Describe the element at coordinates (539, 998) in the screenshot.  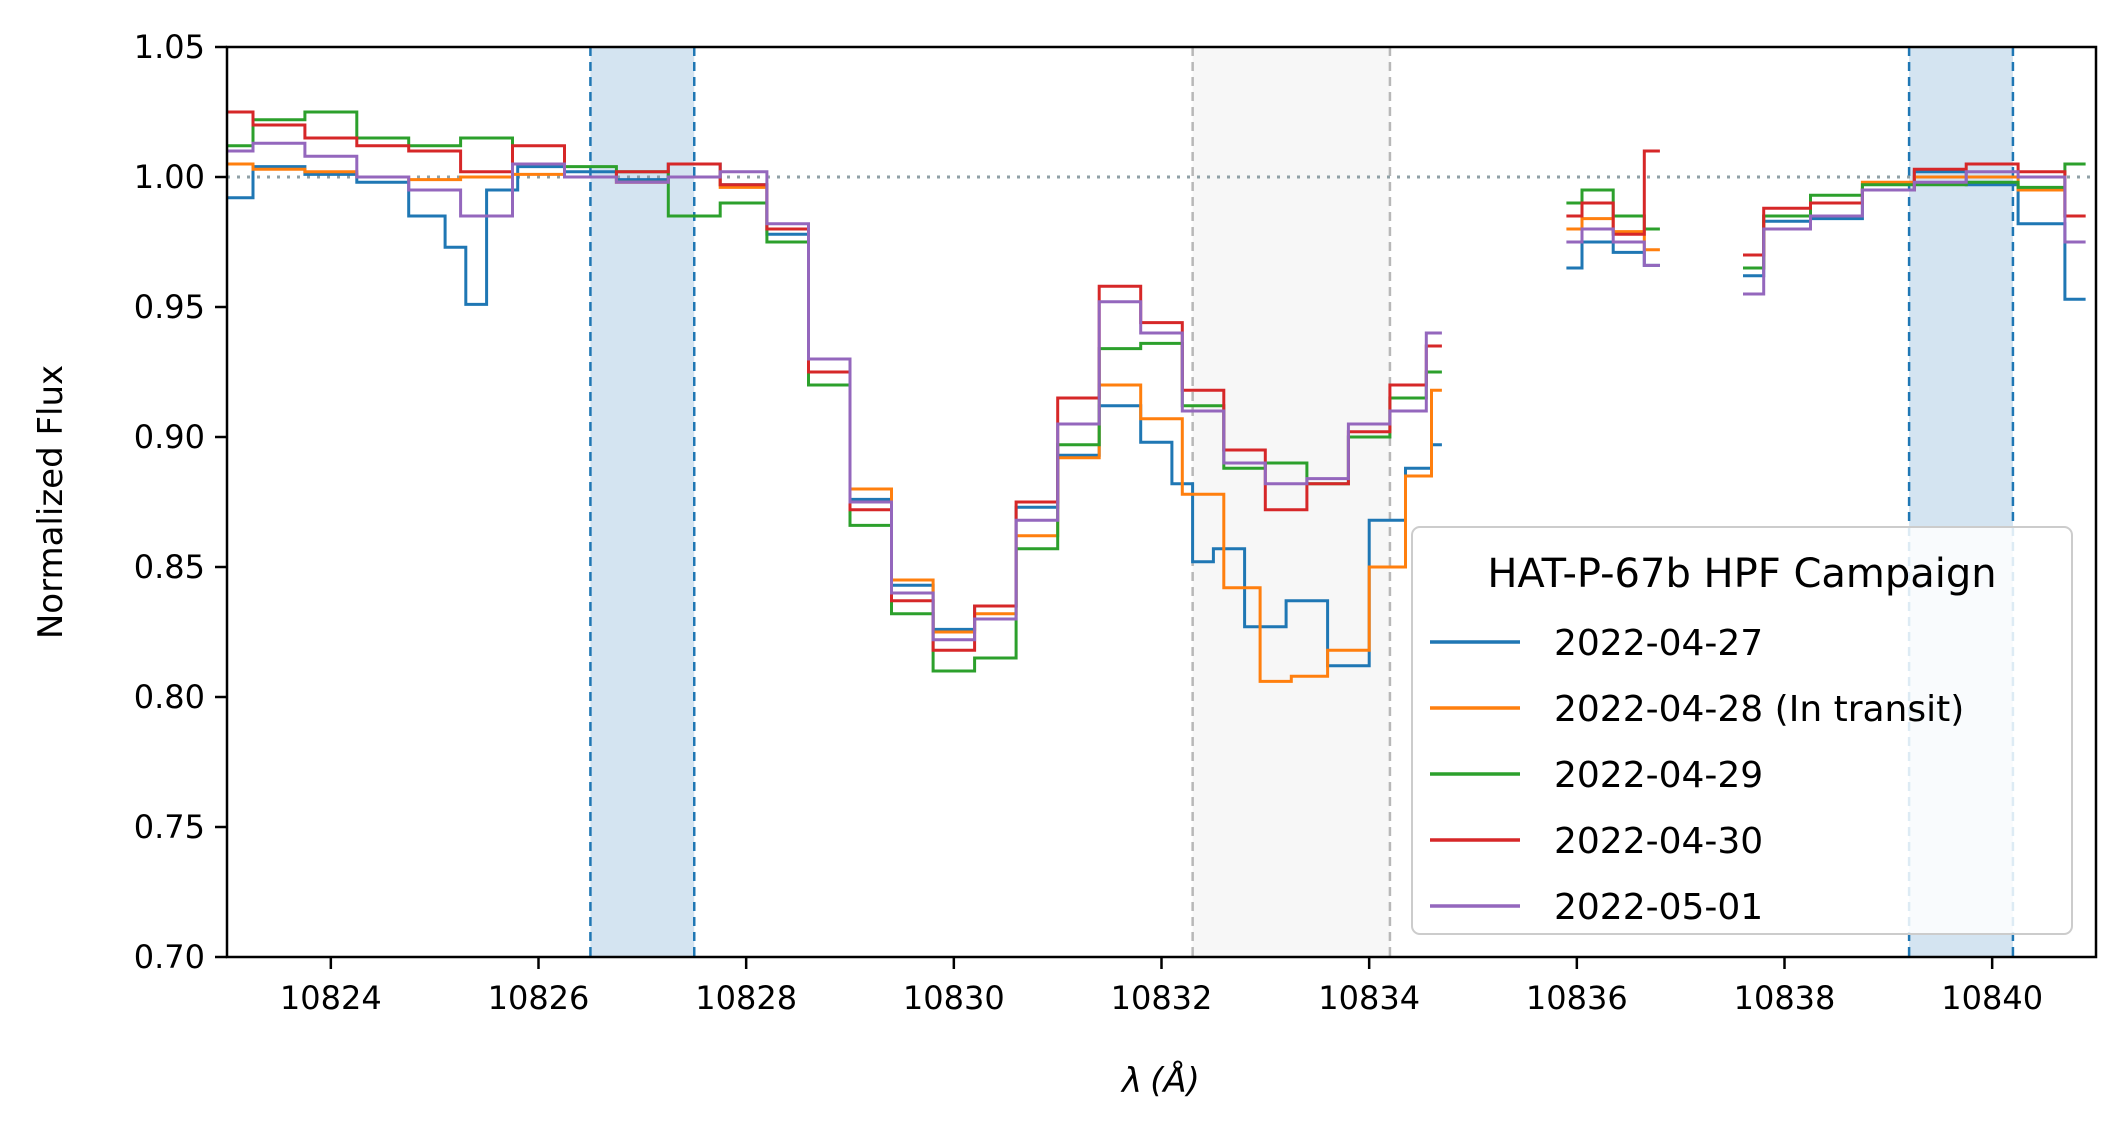
I see `x-tick-label: 10826` at that location.